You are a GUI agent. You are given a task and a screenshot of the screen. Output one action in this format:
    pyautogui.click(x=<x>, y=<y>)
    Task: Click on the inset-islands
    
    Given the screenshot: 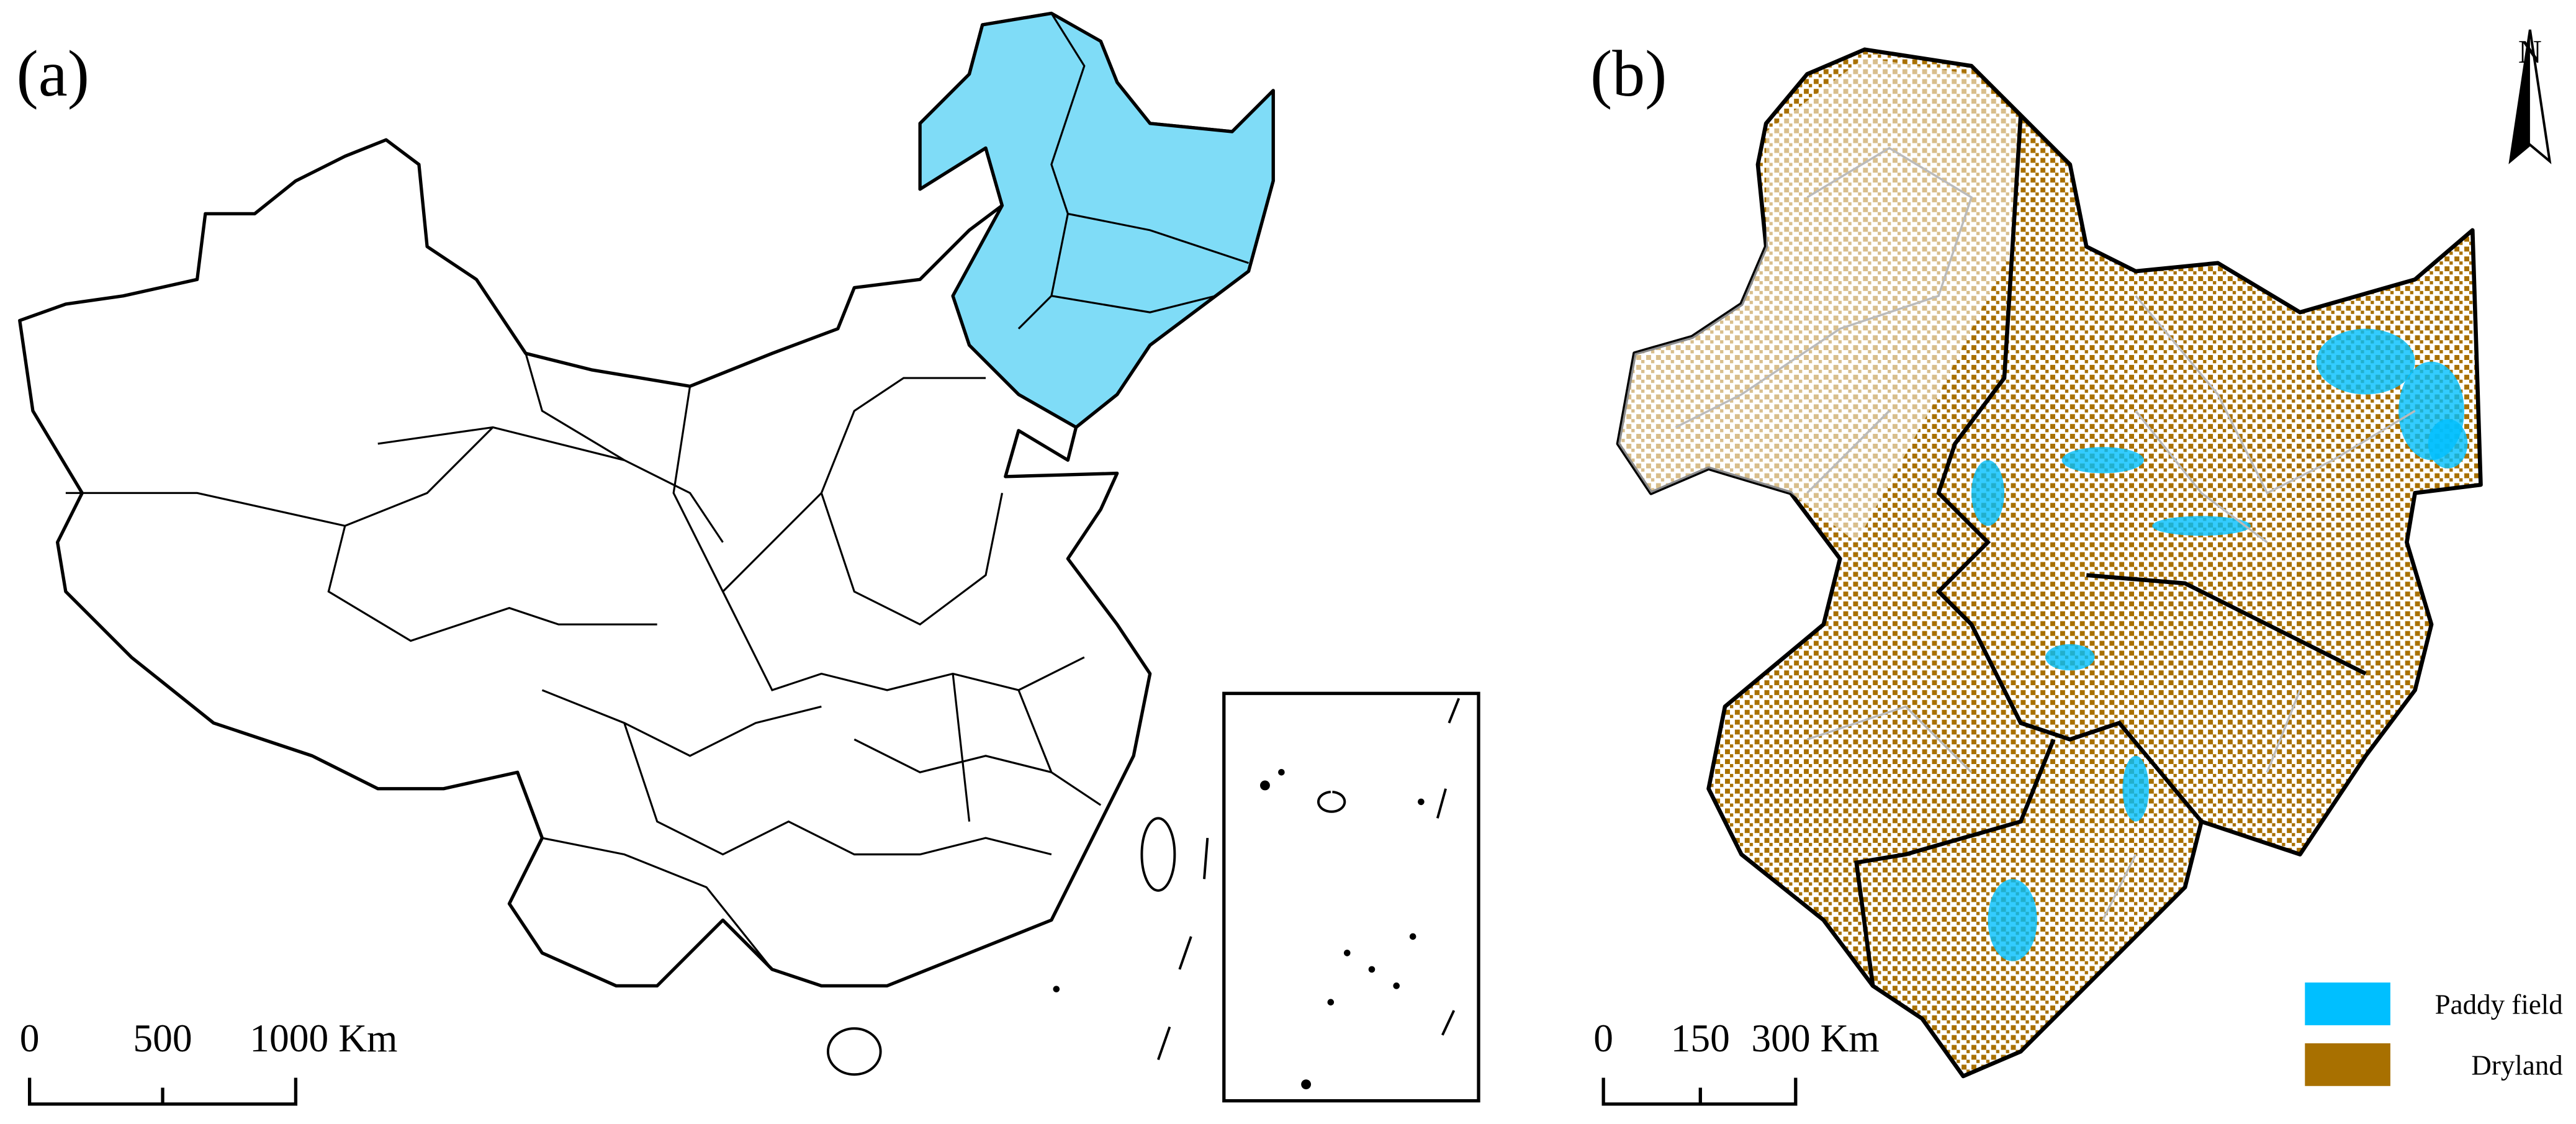 What is the action you would take?
    pyautogui.click(x=1309, y=879)
    